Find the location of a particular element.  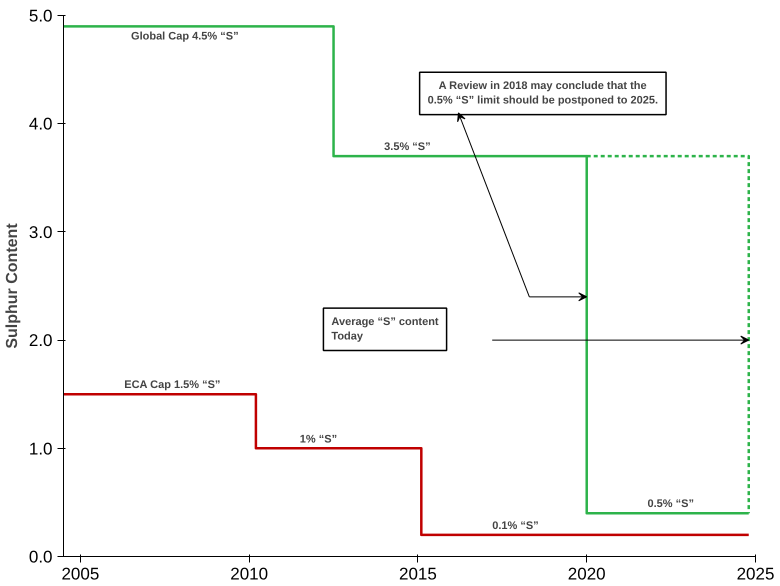

annotation: ECA Cap 1.5% “S” is located at coordinates (172, 385).